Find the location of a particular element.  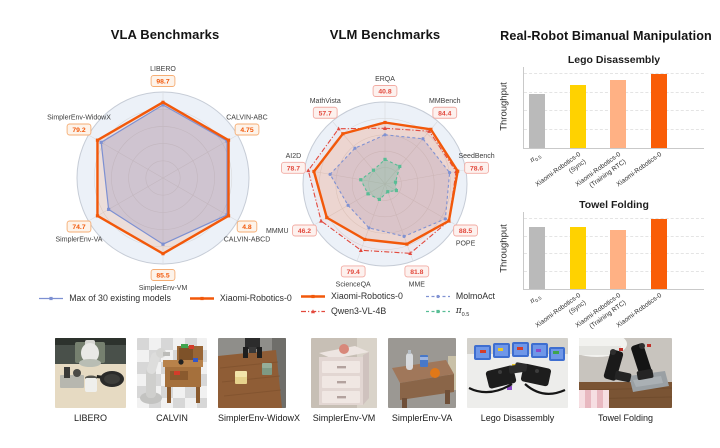

legend-item-π0.5: π0.5 is located at coordinates (460, 311).